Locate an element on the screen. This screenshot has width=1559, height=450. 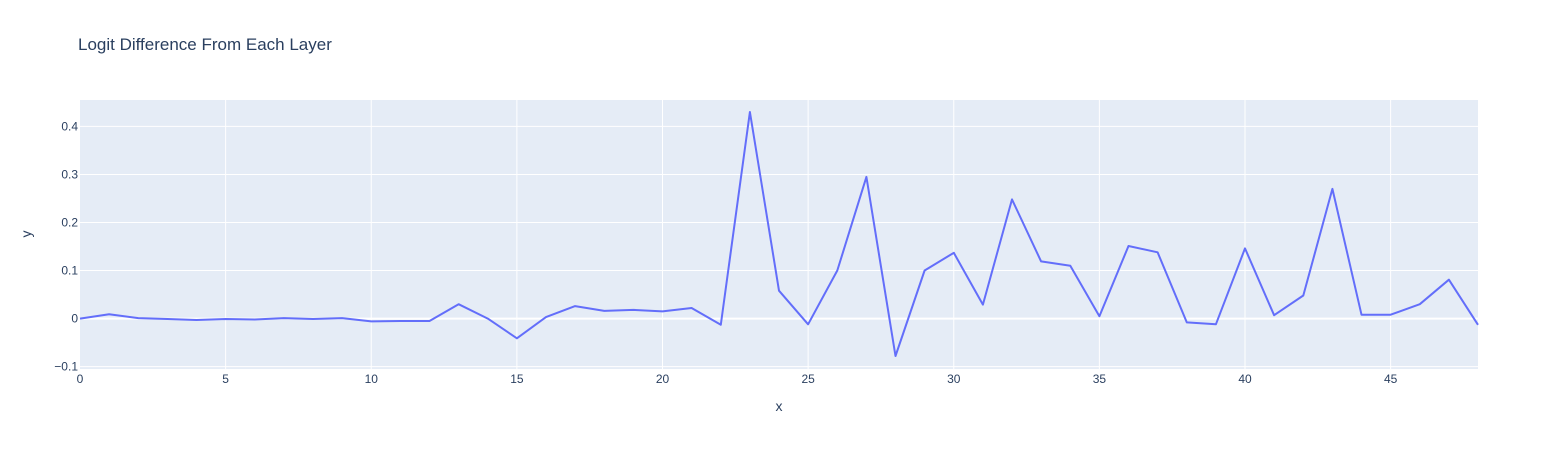
y-tick-label: 0 is located at coordinates (74, 319).